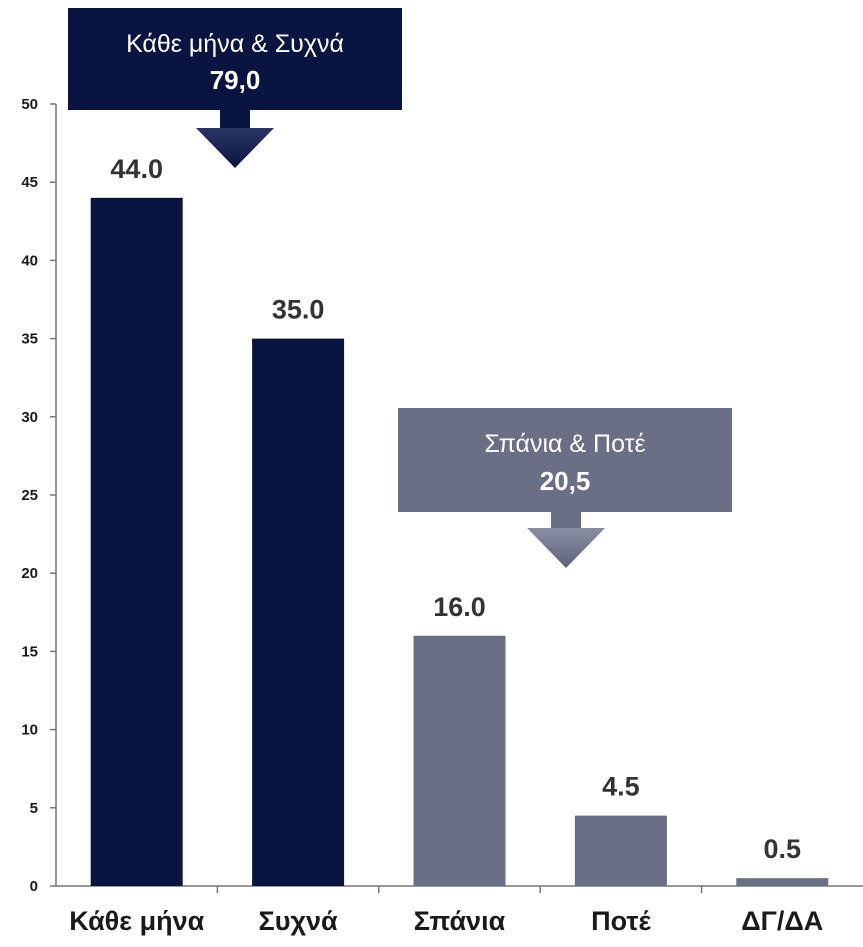  Describe the element at coordinates (460, 921) in the screenshot. I see `x-tick-label: Σπάνια` at that location.